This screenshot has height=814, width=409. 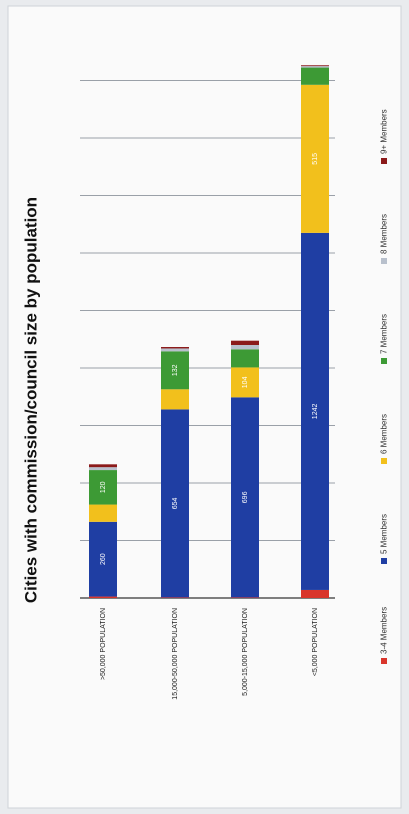 What do you see at coordinates (384, 434) in the screenshot?
I see `legend-label: 6 Members` at bounding box center [384, 434].